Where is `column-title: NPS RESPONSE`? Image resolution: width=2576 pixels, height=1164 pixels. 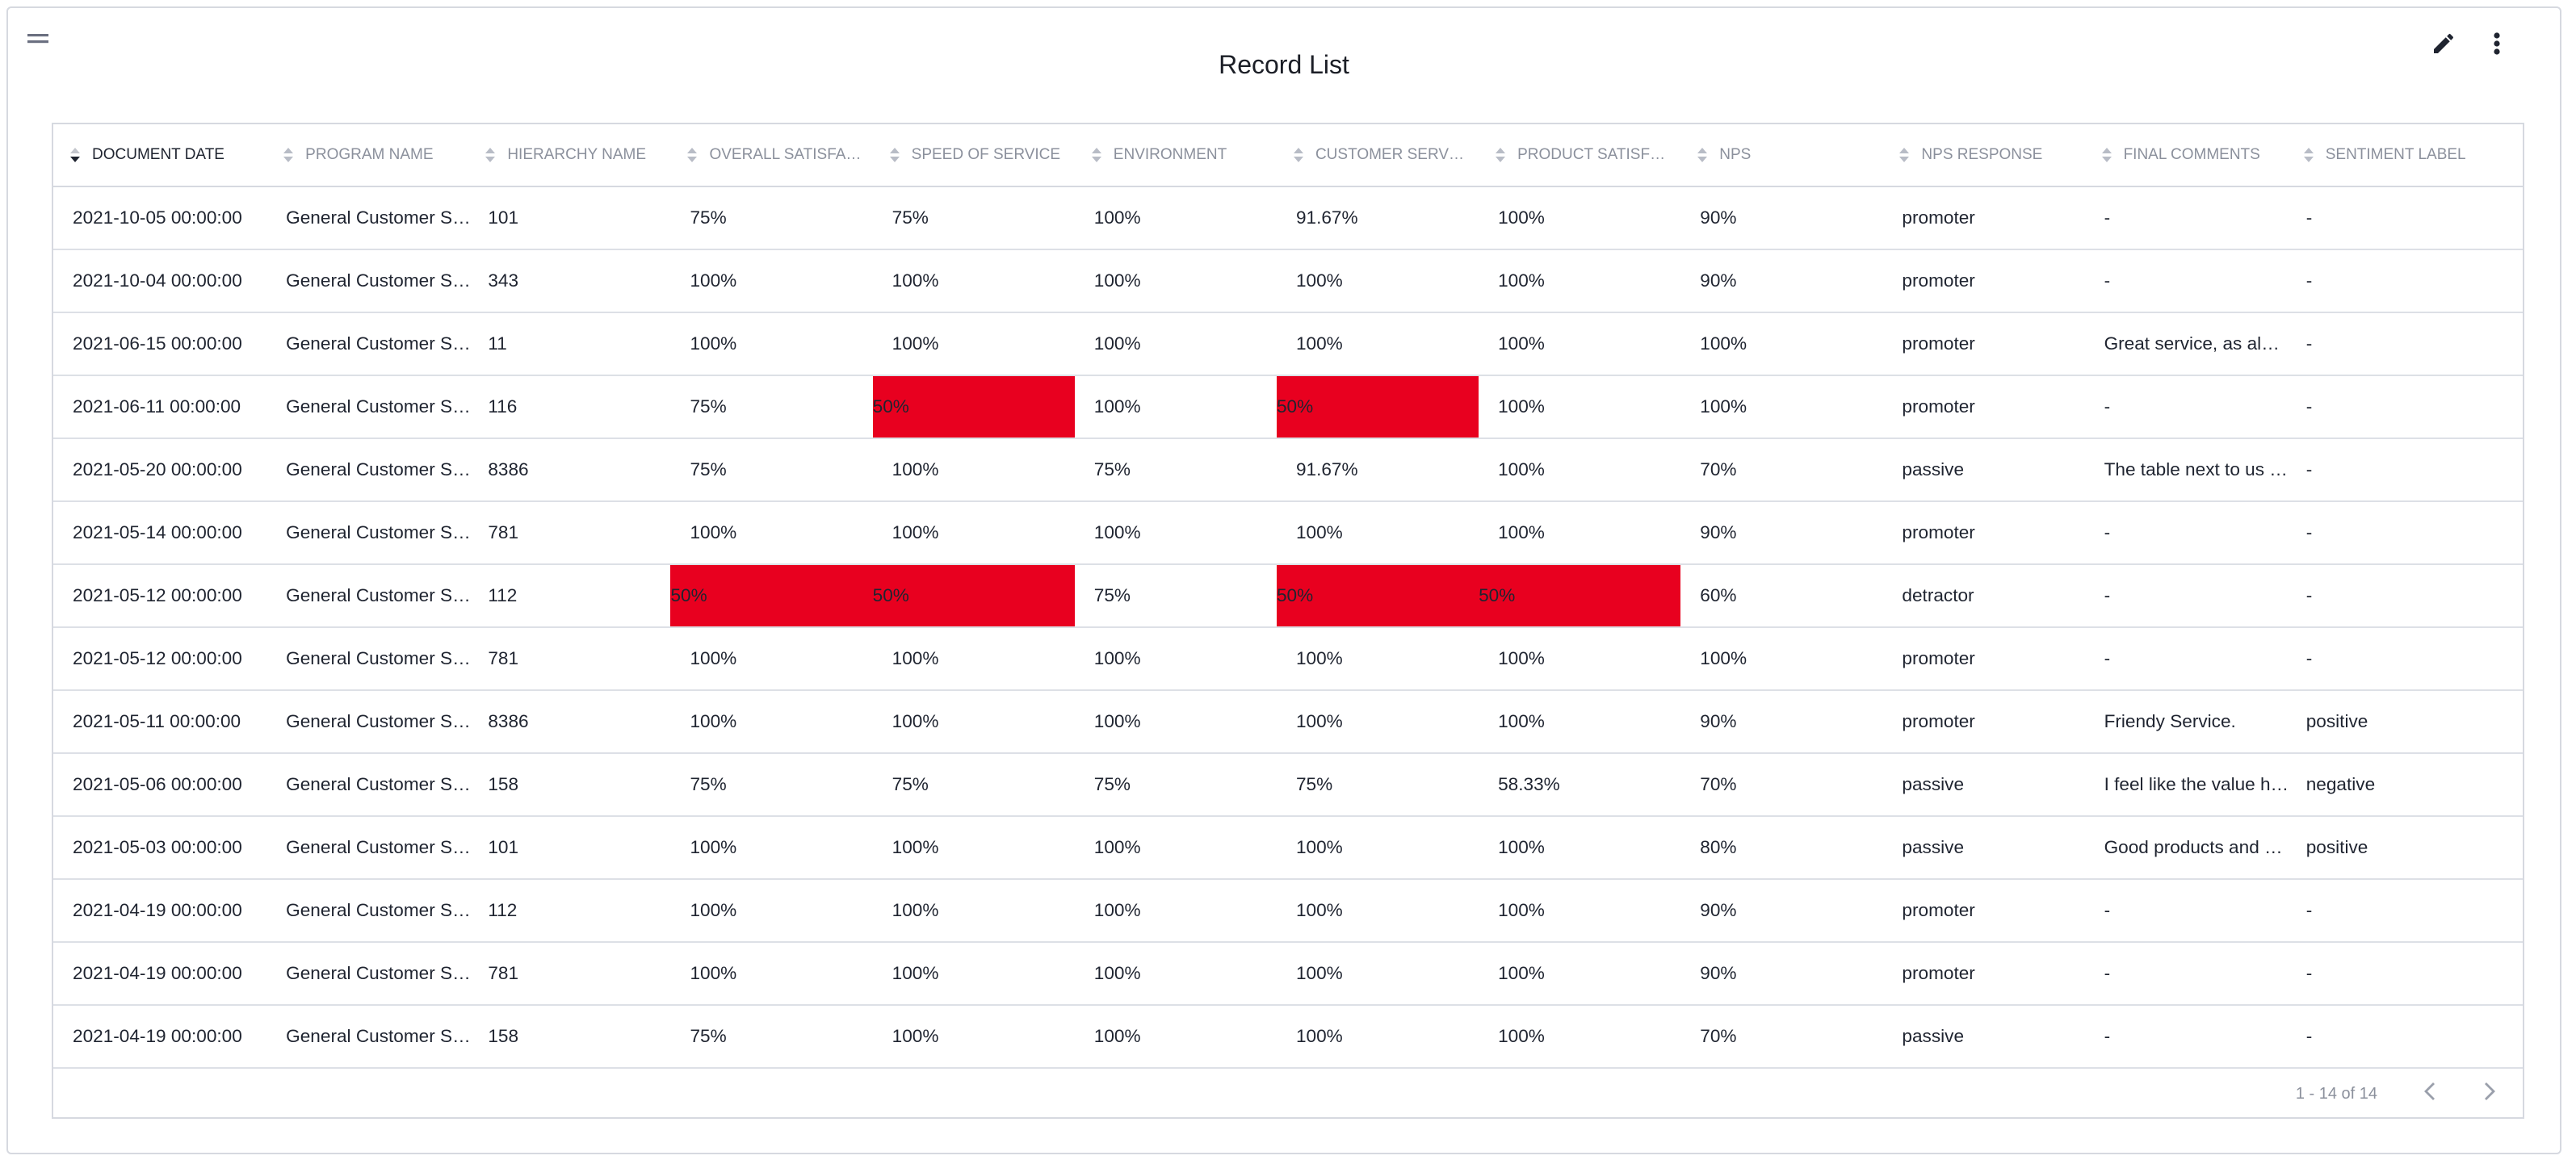 column-title: NPS RESPONSE is located at coordinates (1982, 154).